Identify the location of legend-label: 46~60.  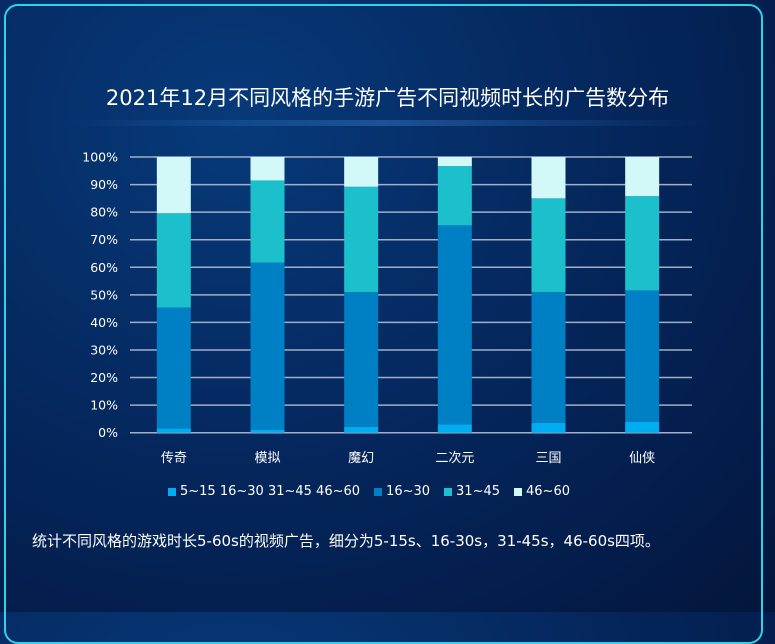
(548, 491).